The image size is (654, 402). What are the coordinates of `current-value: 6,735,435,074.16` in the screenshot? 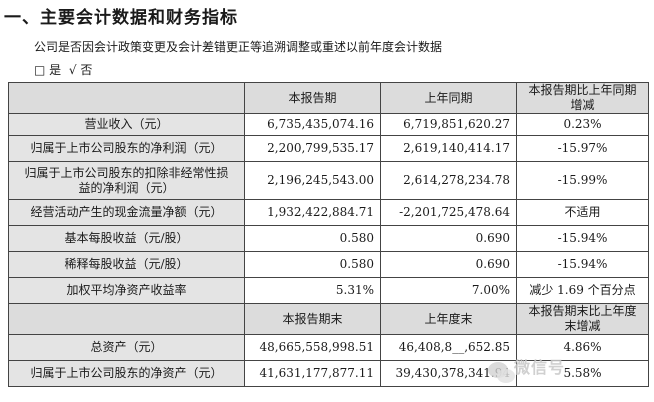 It's located at (312, 124).